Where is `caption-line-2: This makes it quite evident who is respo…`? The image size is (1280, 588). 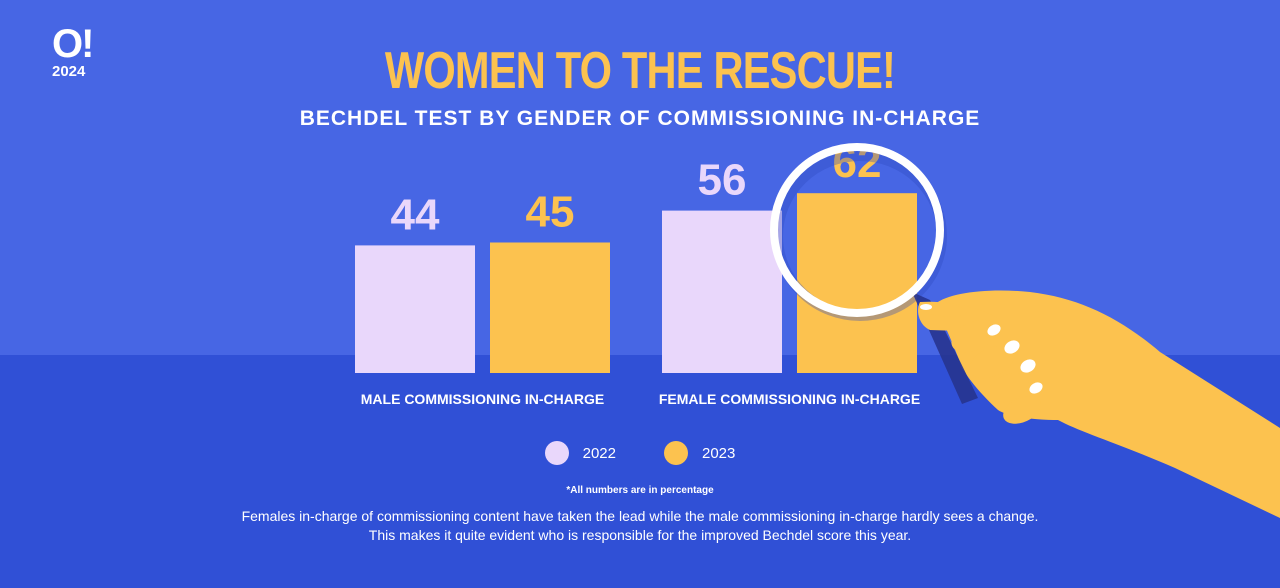 caption-line-2: This makes it quite evident who is respo… is located at coordinates (640, 535).